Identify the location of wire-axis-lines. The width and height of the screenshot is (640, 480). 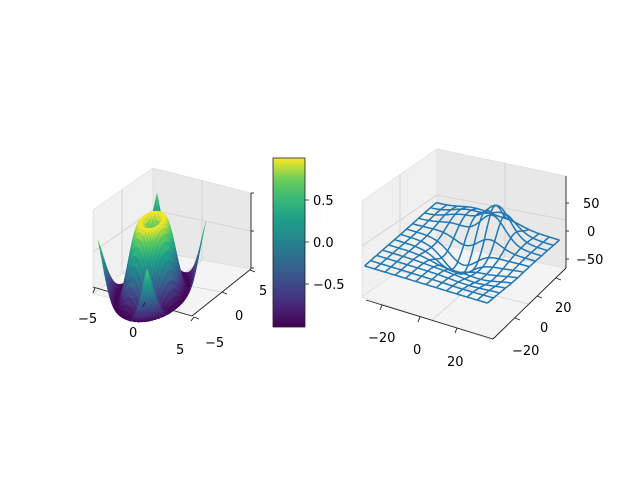
(466, 258).